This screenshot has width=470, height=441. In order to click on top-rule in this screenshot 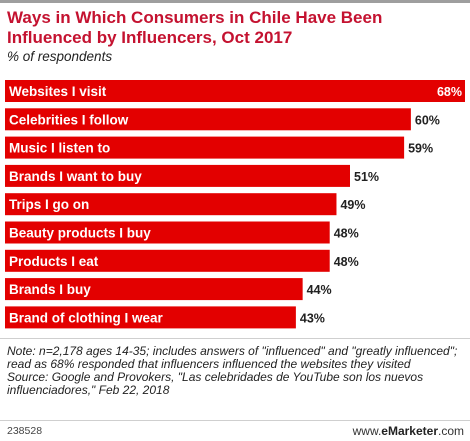, I will do `click(235, 1)`.